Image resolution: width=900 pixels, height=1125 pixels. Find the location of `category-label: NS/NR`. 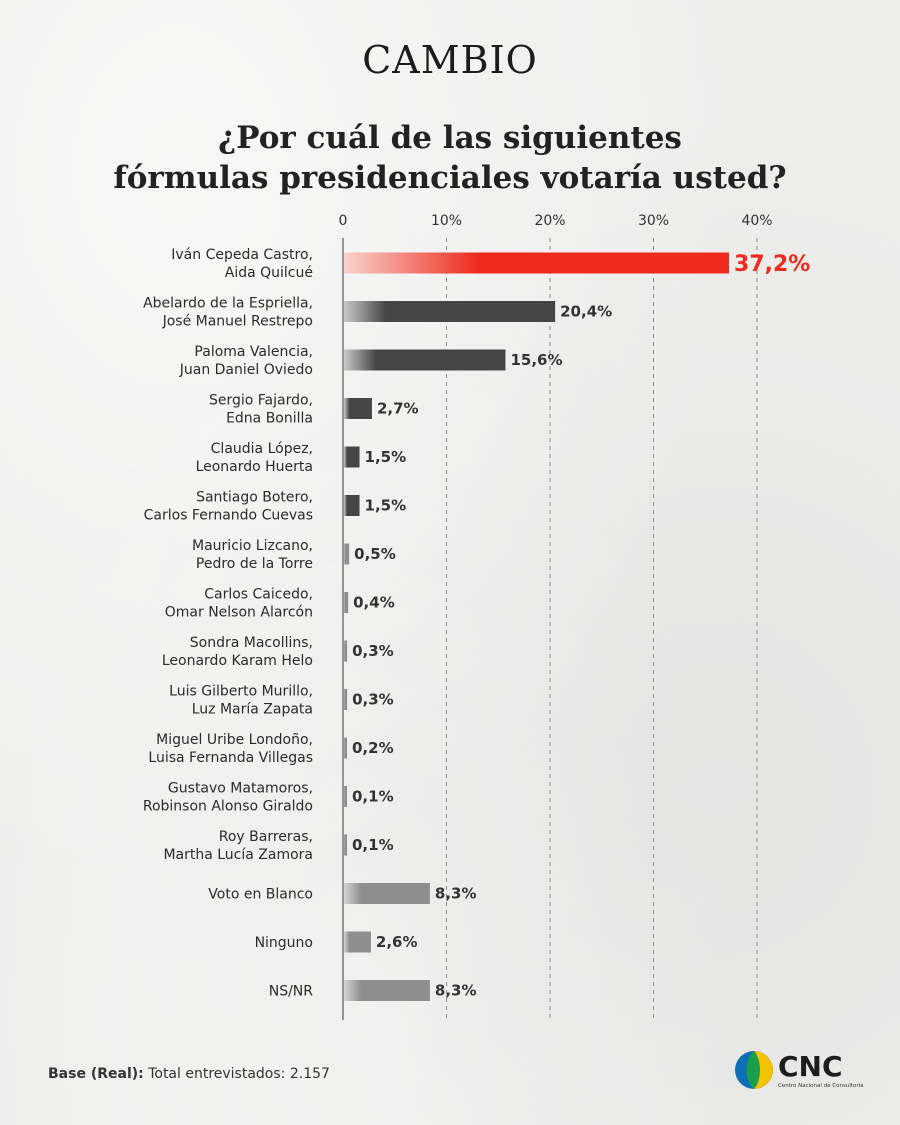

category-label: NS/NR is located at coordinates (291, 992).